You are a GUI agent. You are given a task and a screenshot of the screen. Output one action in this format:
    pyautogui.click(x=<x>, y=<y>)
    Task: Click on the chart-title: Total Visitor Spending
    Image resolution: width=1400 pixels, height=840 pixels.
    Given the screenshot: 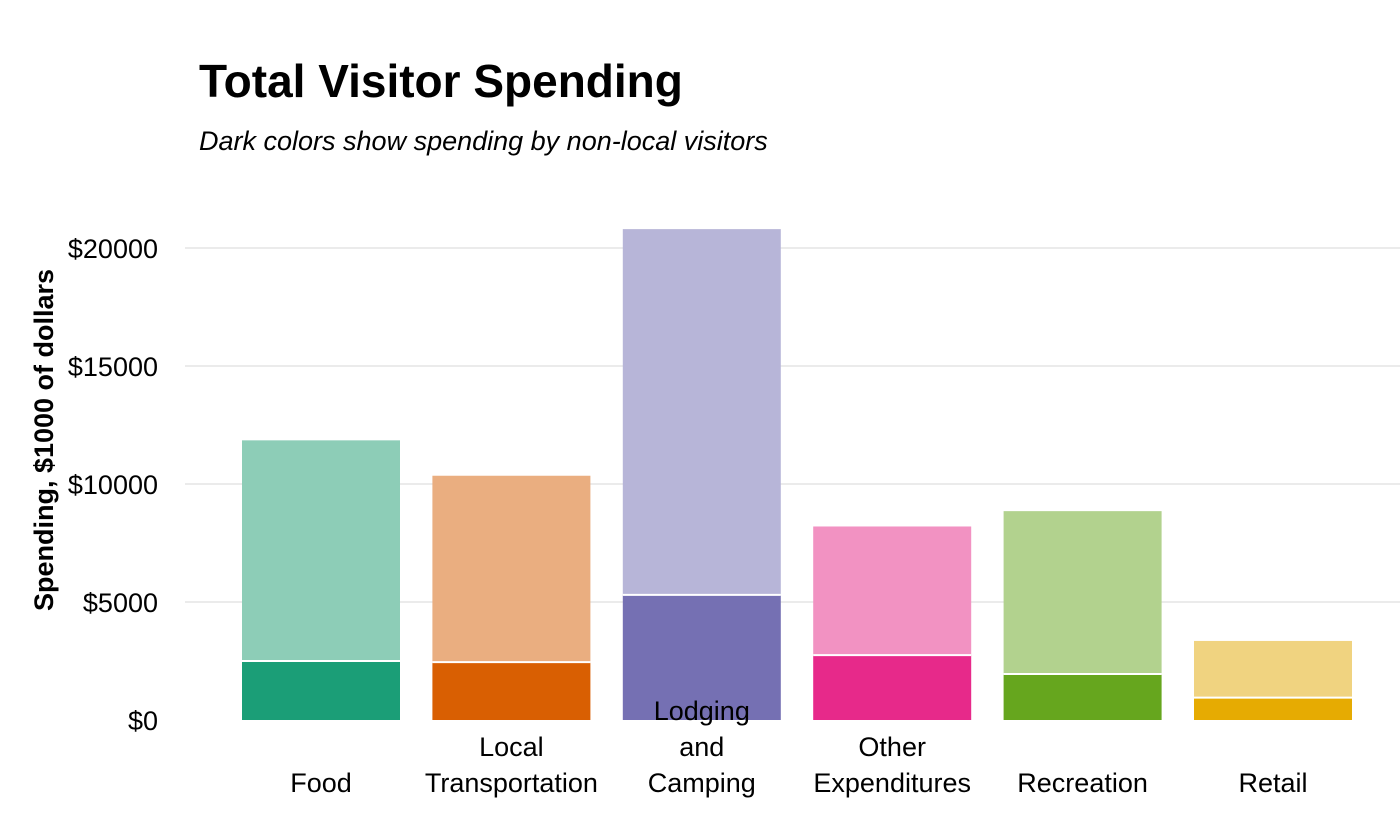 What is the action you would take?
    pyautogui.click(x=441, y=81)
    